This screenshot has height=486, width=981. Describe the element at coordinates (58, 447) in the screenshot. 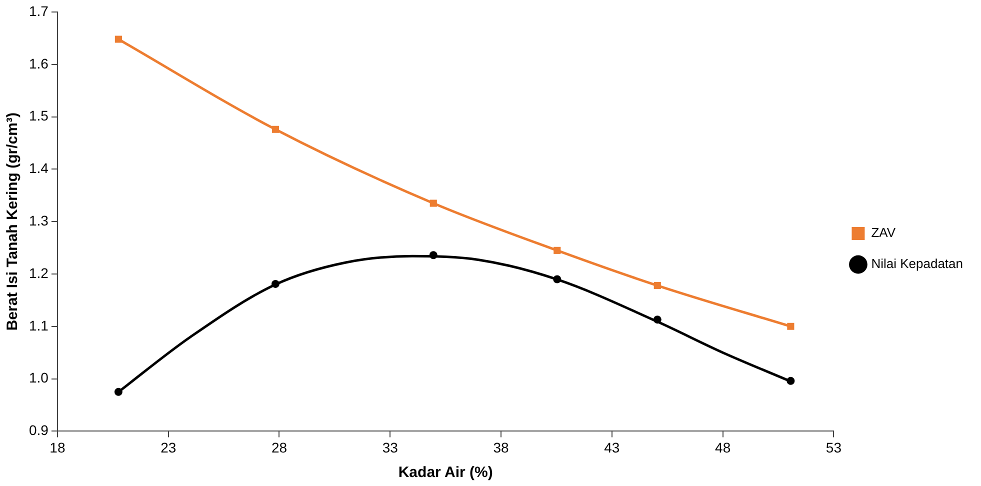

I see `x-tick-label: 18` at that location.